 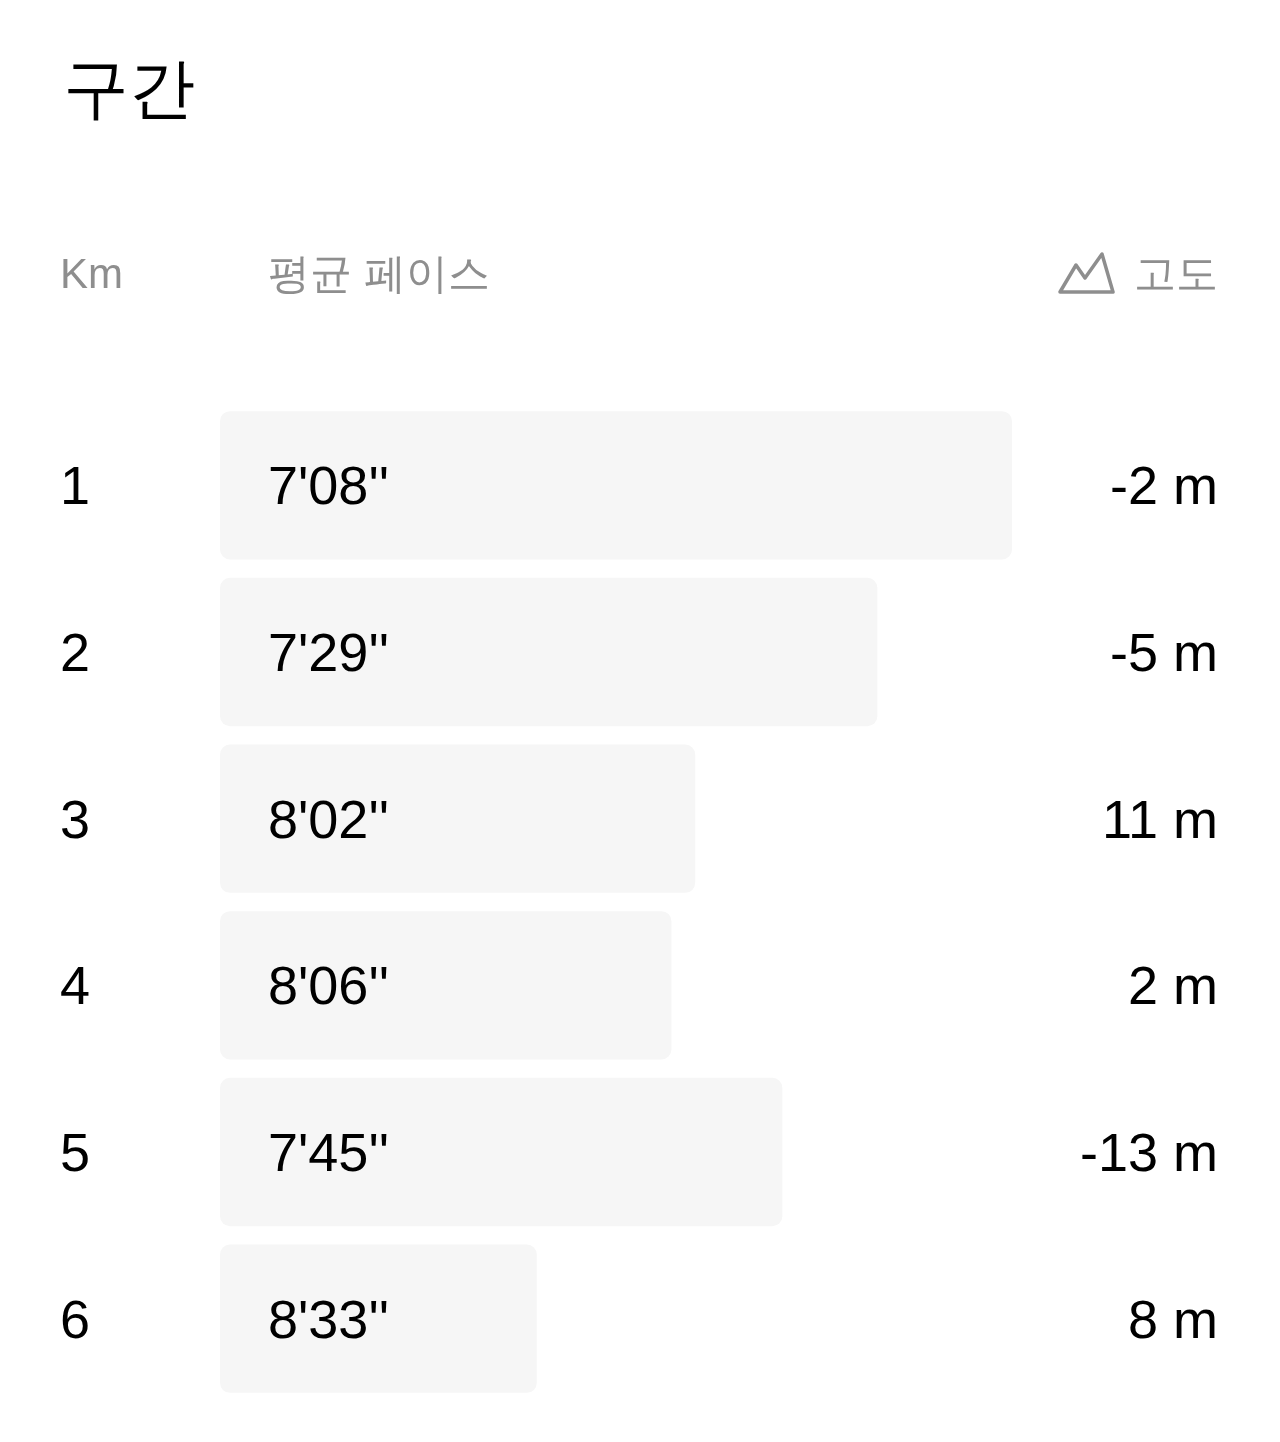 What do you see at coordinates (75, 485) in the screenshot?
I see `y-tick-label: 1` at bounding box center [75, 485].